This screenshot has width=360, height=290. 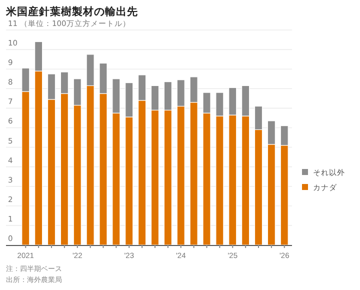 What do you see at coordinates (71, 11) in the screenshot?
I see `chart-title: 米国産針葉樹製材の輸出先` at bounding box center [71, 11].